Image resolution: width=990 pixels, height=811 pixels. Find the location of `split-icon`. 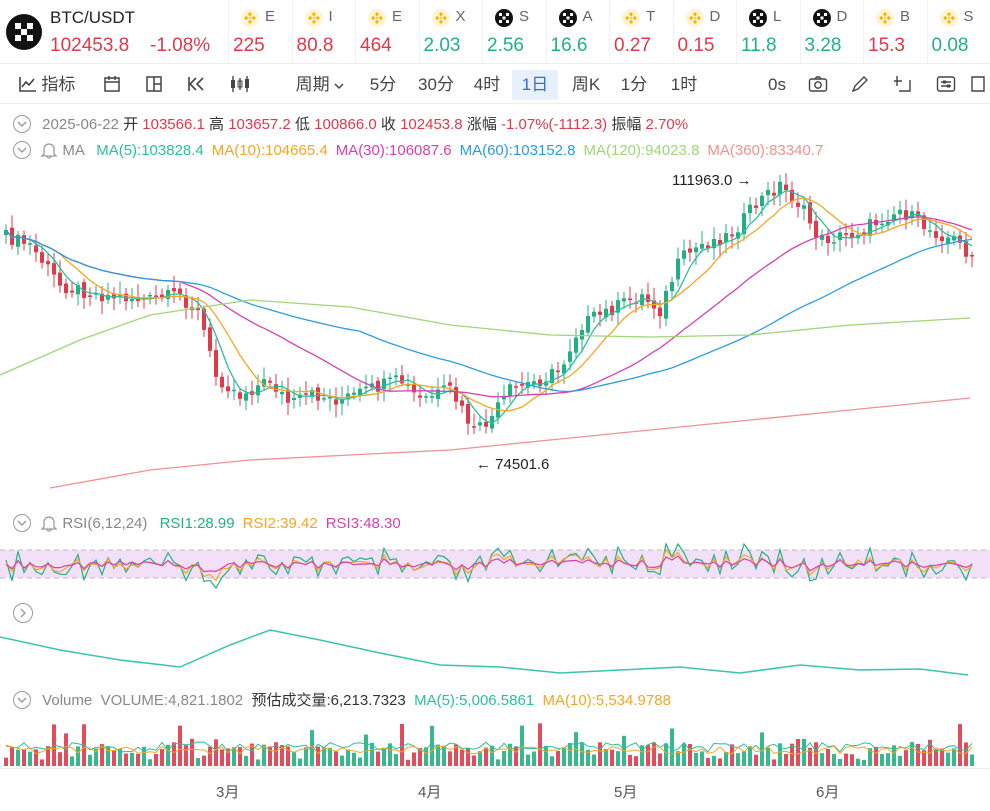

split-icon is located at coordinates (154, 84).